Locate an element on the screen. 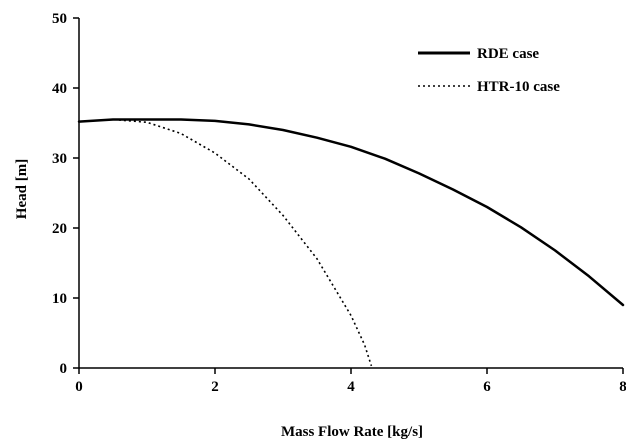 Image resolution: width=626 pixels, height=445 pixels. x-tick-label: 0 is located at coordinates (79, 387).